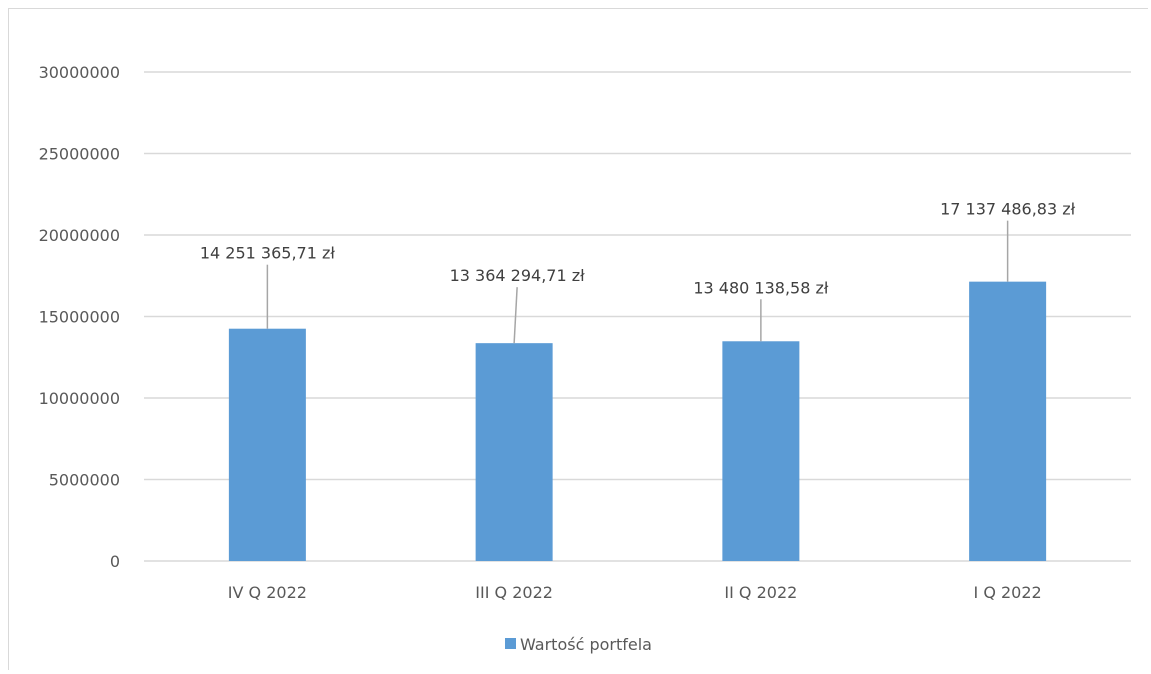  I want to click on data-label: 13 480 138,58 zł, so click(761, 287).